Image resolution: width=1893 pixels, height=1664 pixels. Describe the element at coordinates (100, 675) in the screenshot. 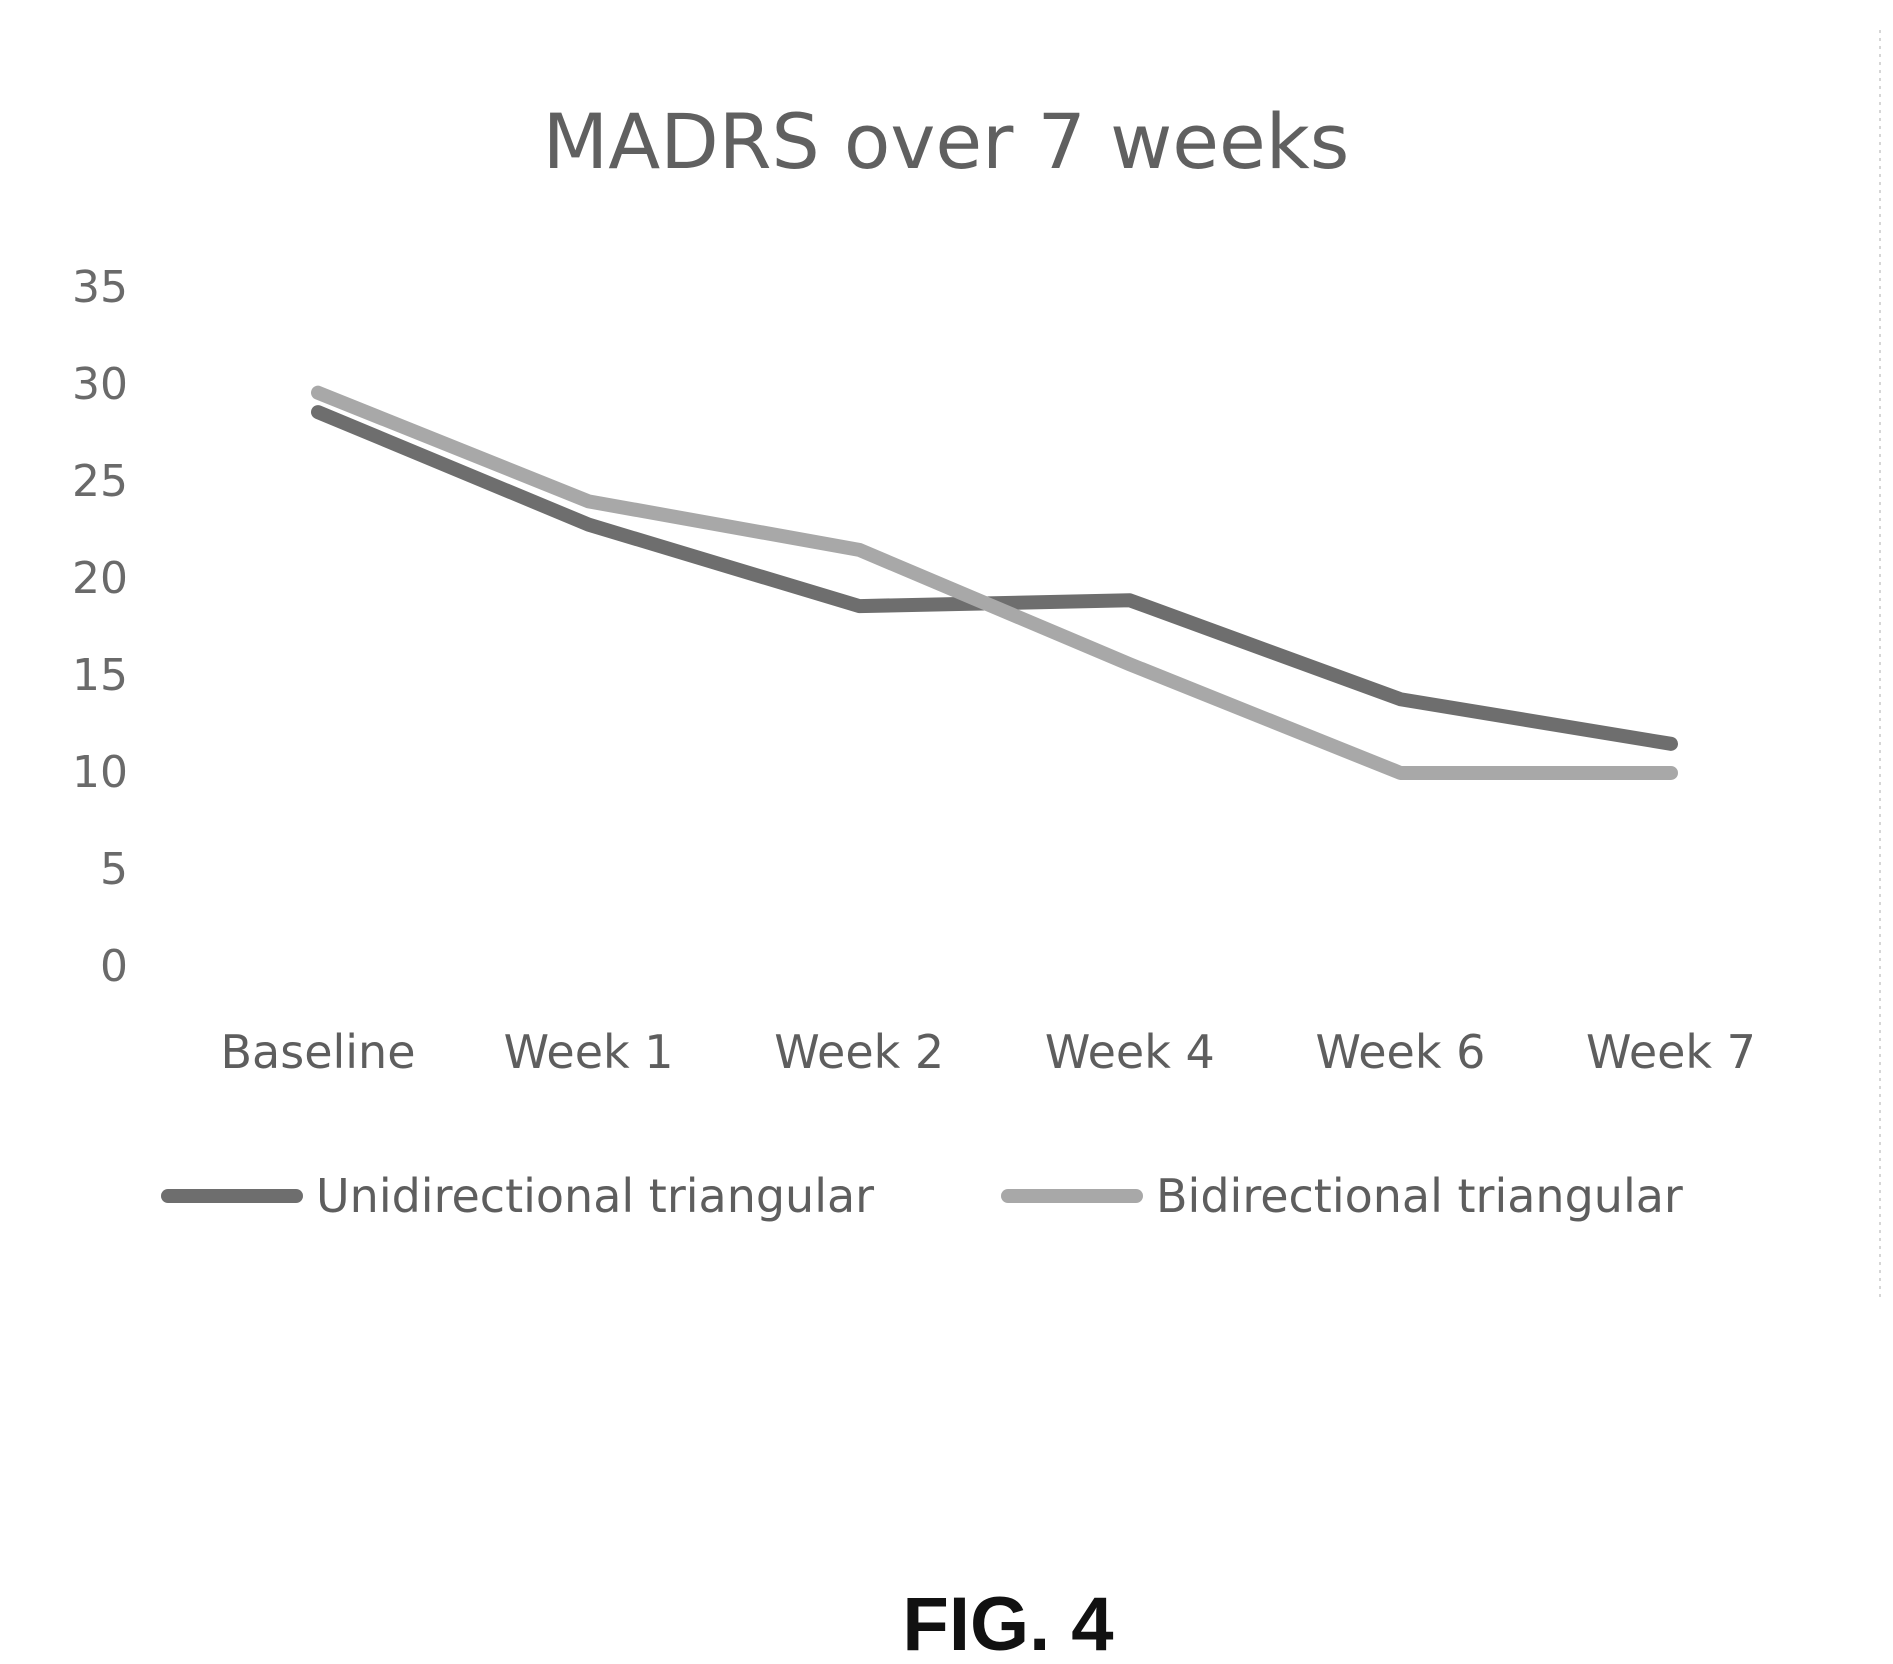

I see `y-tick-label: 15` at that location.